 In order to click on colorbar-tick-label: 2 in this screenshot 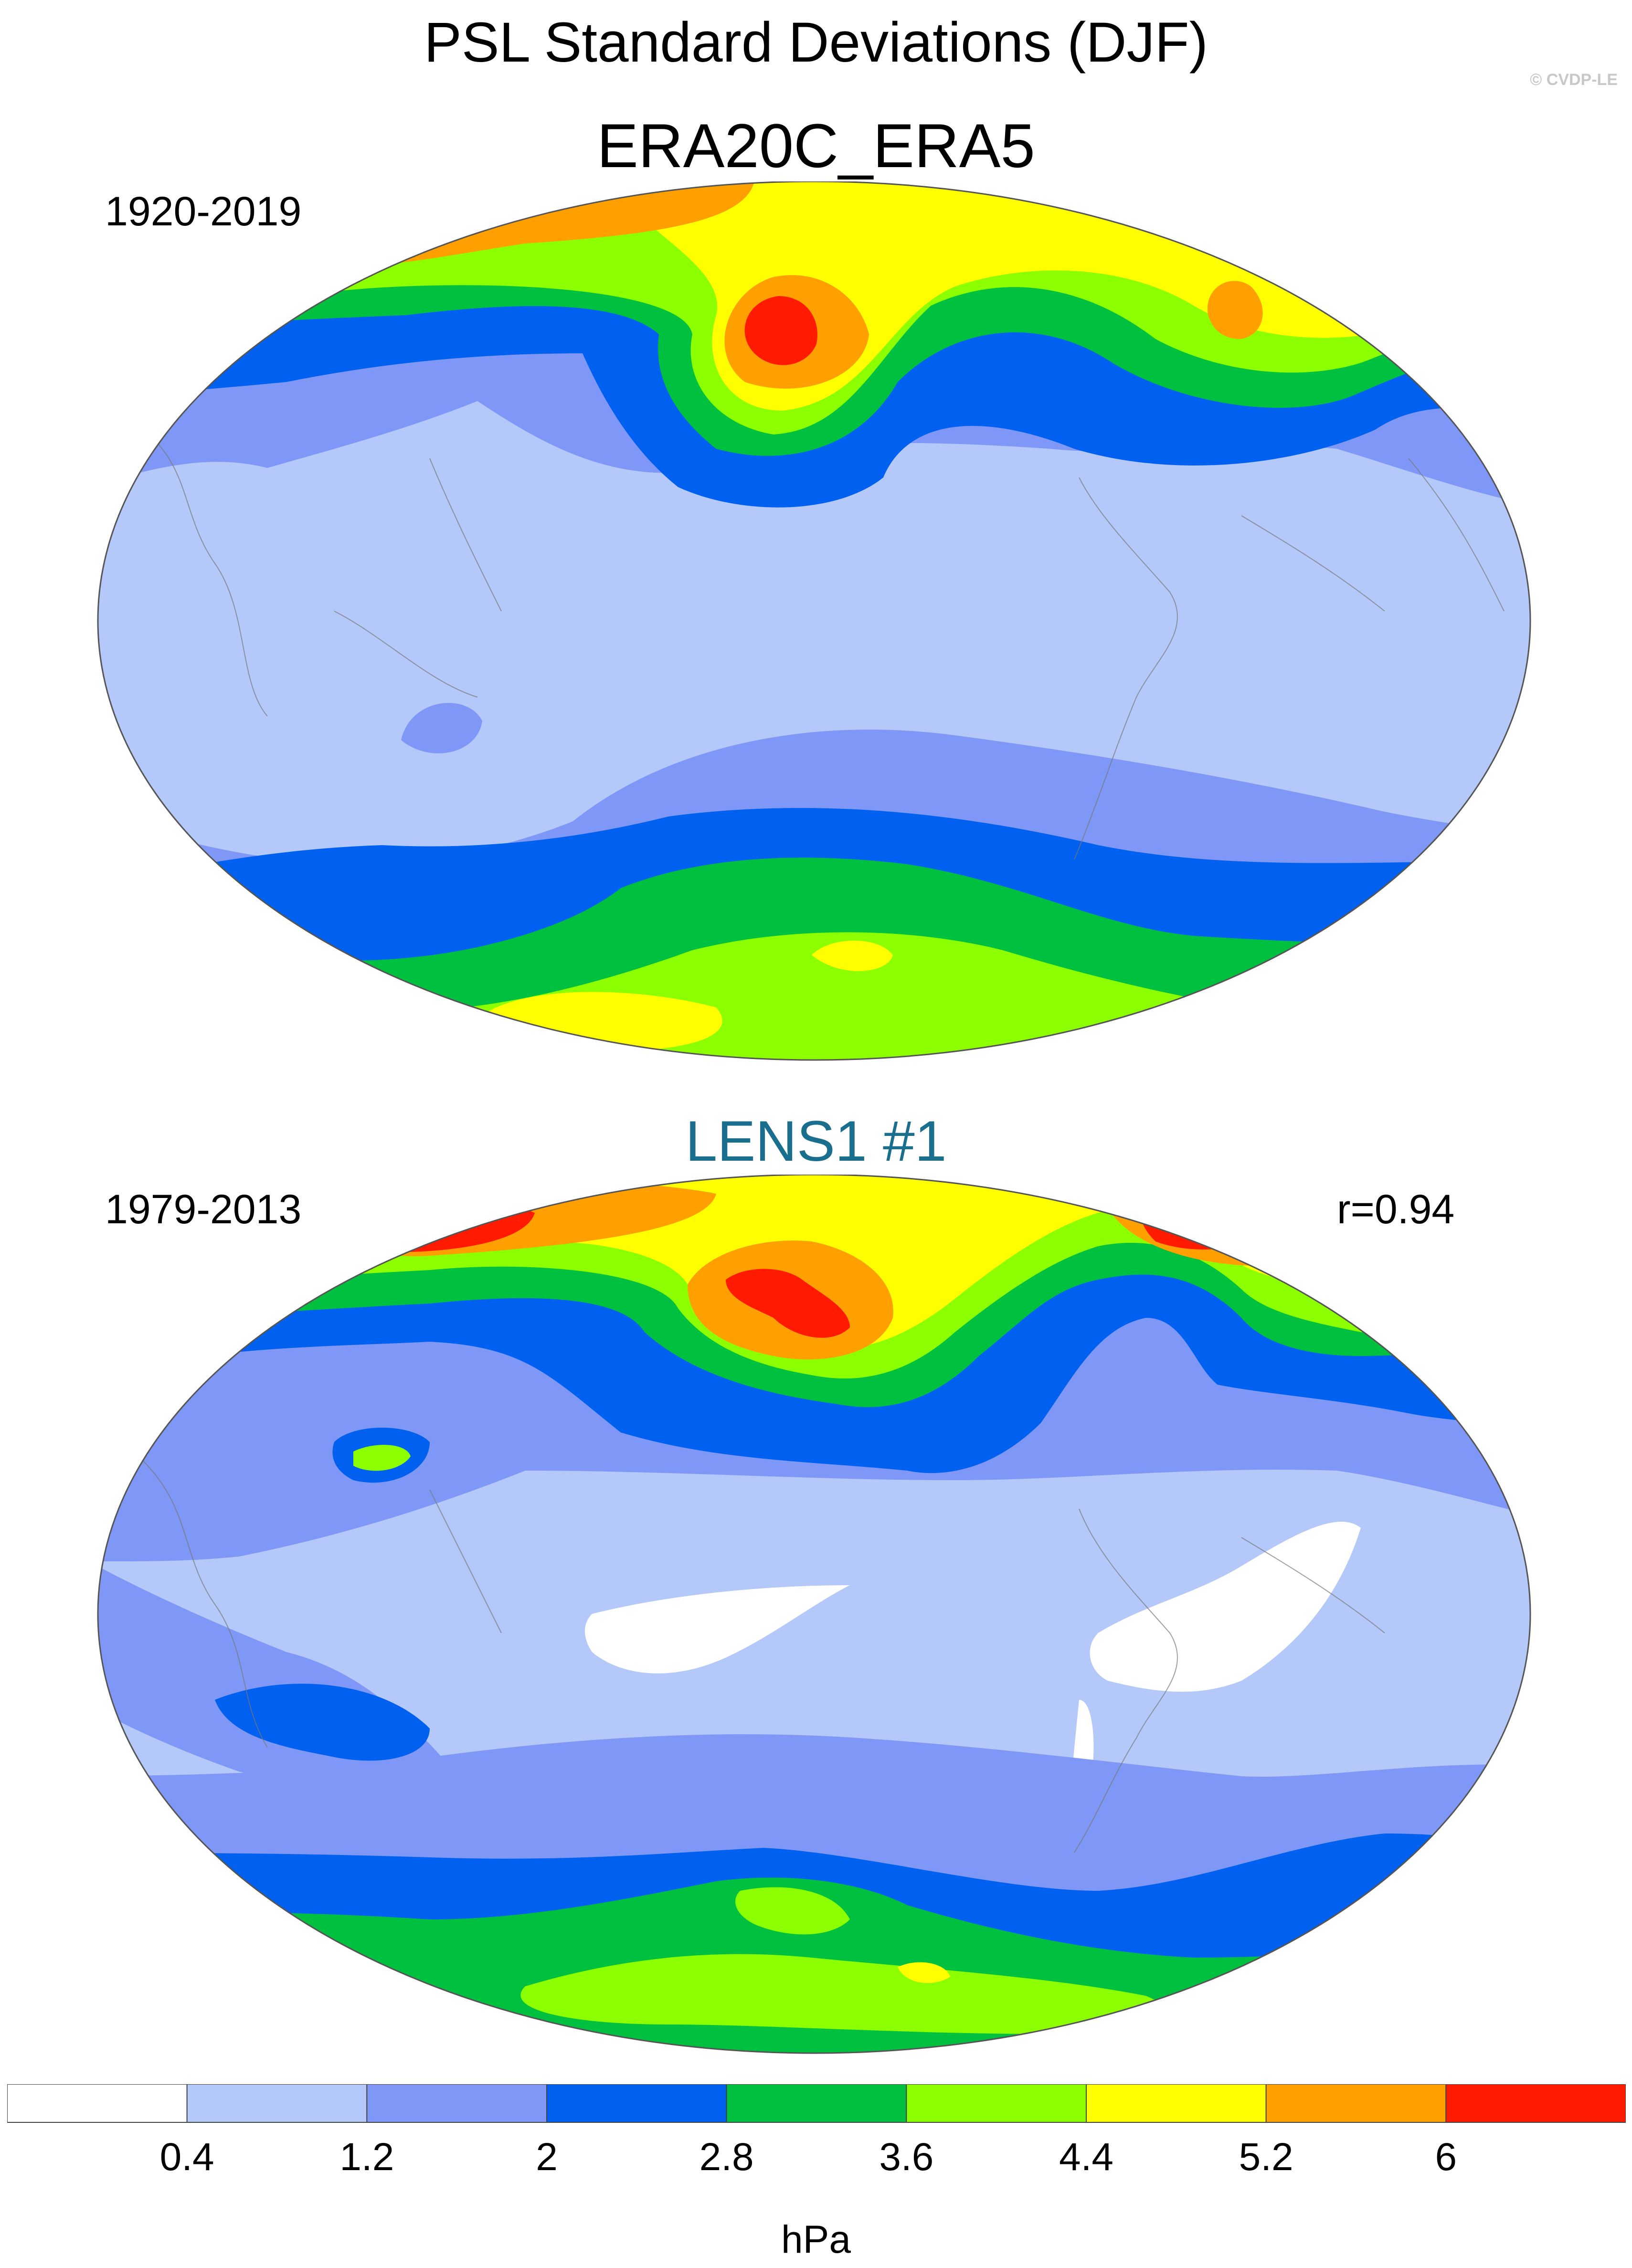, I will do `click(547, 2157)`.